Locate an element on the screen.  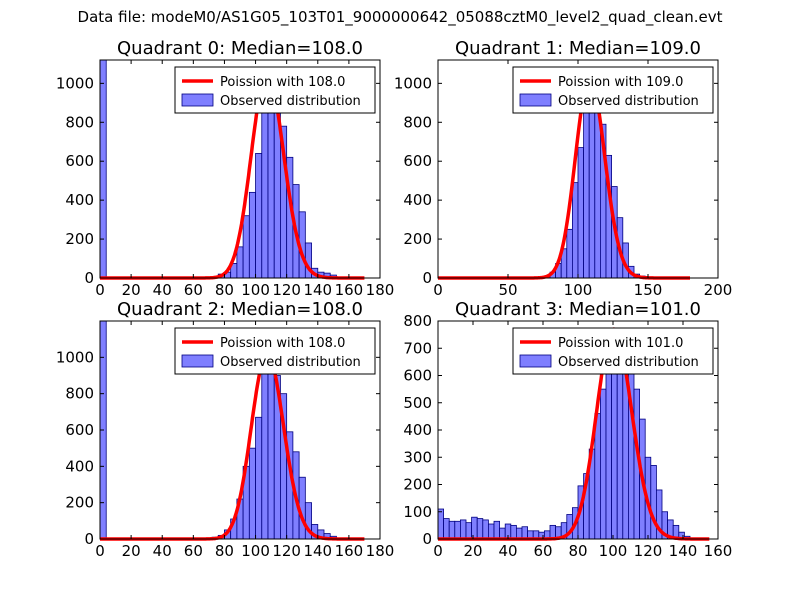
subplot-title: Quadrant 1: Median=109.0 is located at coordinates (578, 48).